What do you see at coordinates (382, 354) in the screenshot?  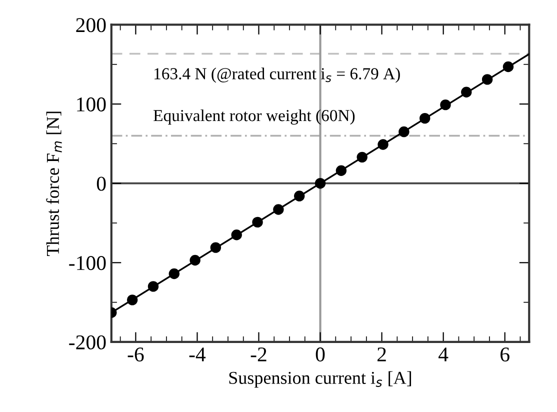 I see `x-tick-label: 2` at bounding box center [382, 354].